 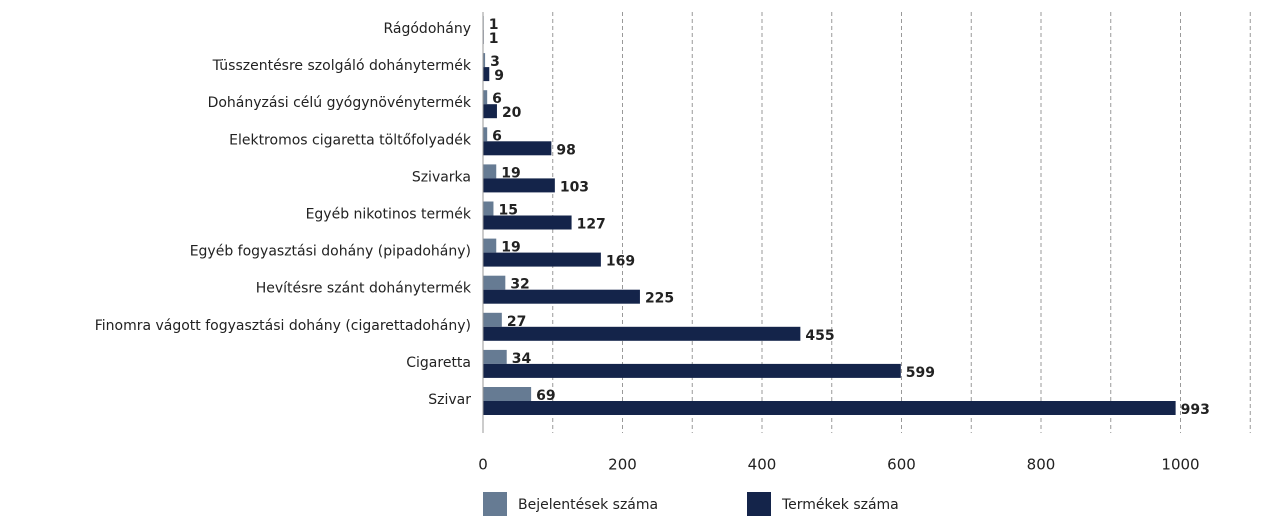 I want to click on data-label: 993, so click(x=1195, y=410).